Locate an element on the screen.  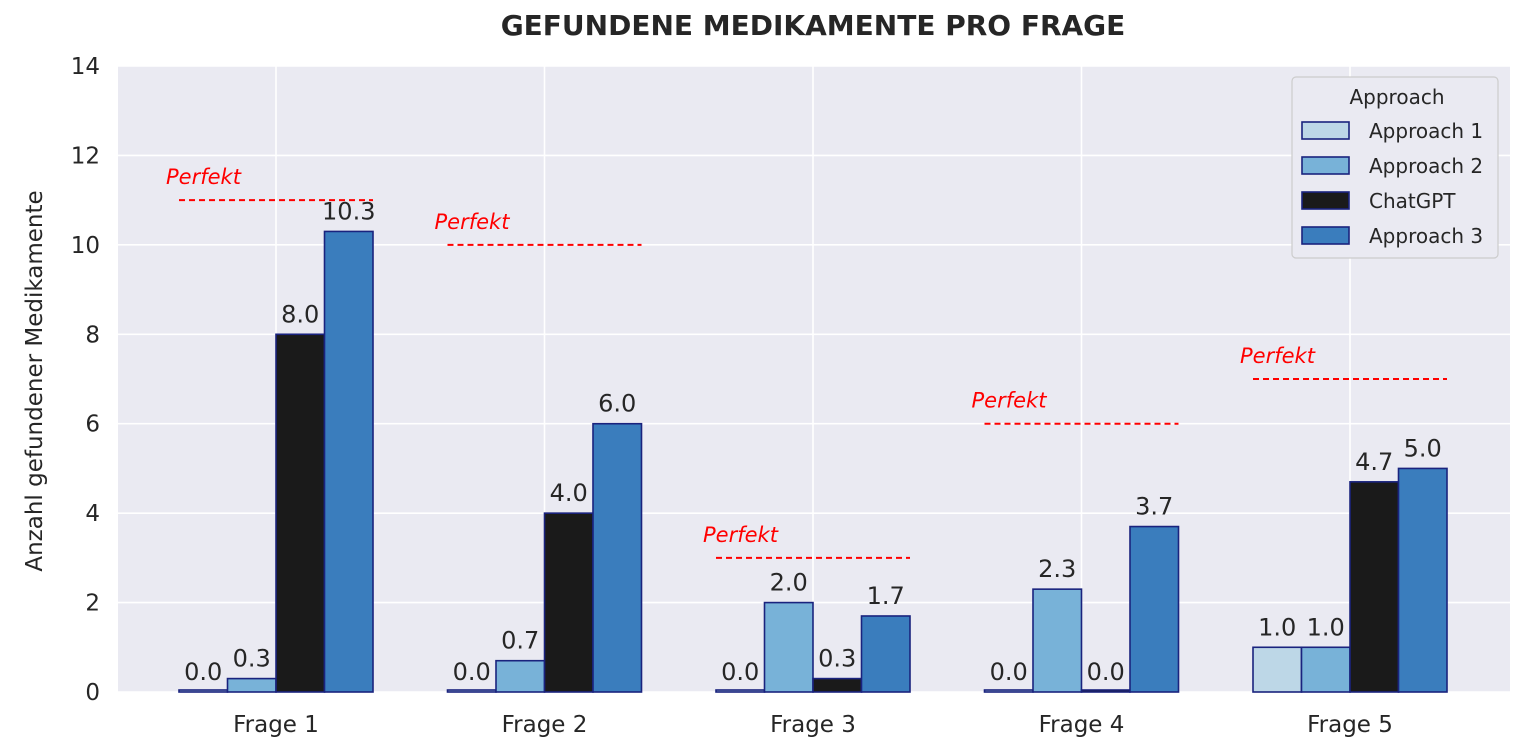
y-tick-label: 14 is located at coordinates (85, 67).